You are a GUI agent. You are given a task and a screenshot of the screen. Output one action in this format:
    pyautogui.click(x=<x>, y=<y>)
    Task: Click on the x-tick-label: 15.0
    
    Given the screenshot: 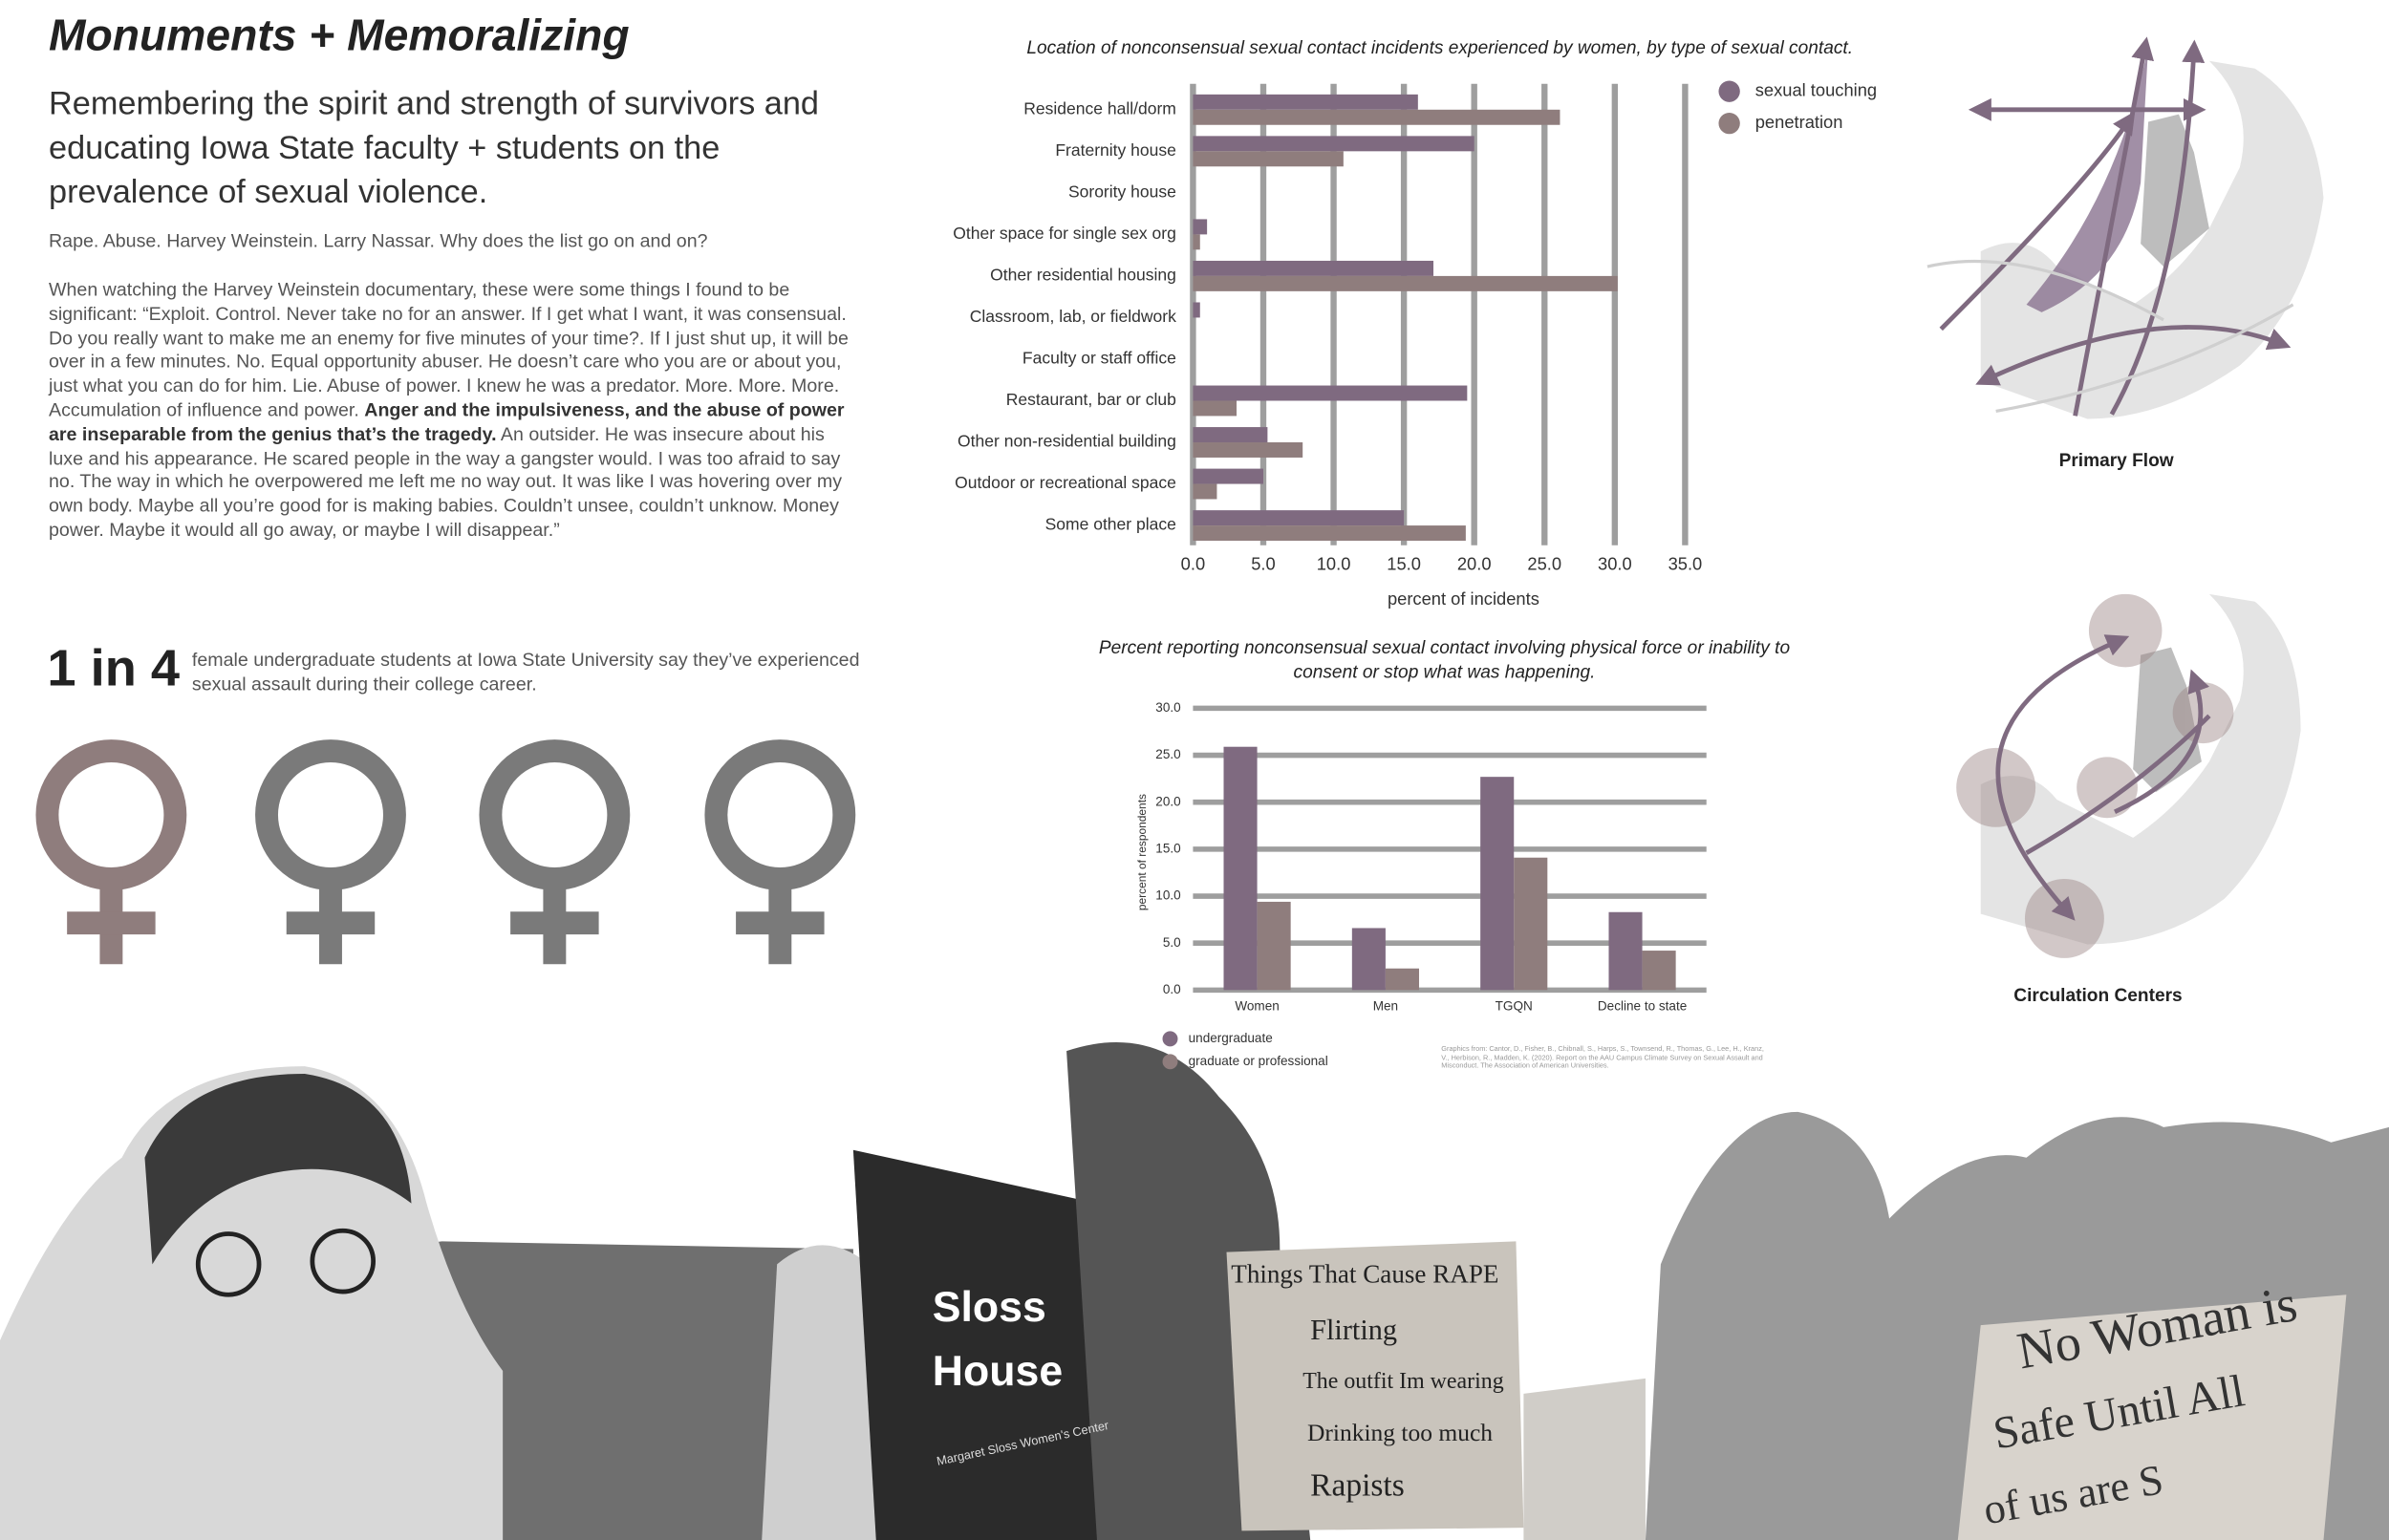 What is the action you would take?
    pyautogui.click(x=1404, y=563)
    